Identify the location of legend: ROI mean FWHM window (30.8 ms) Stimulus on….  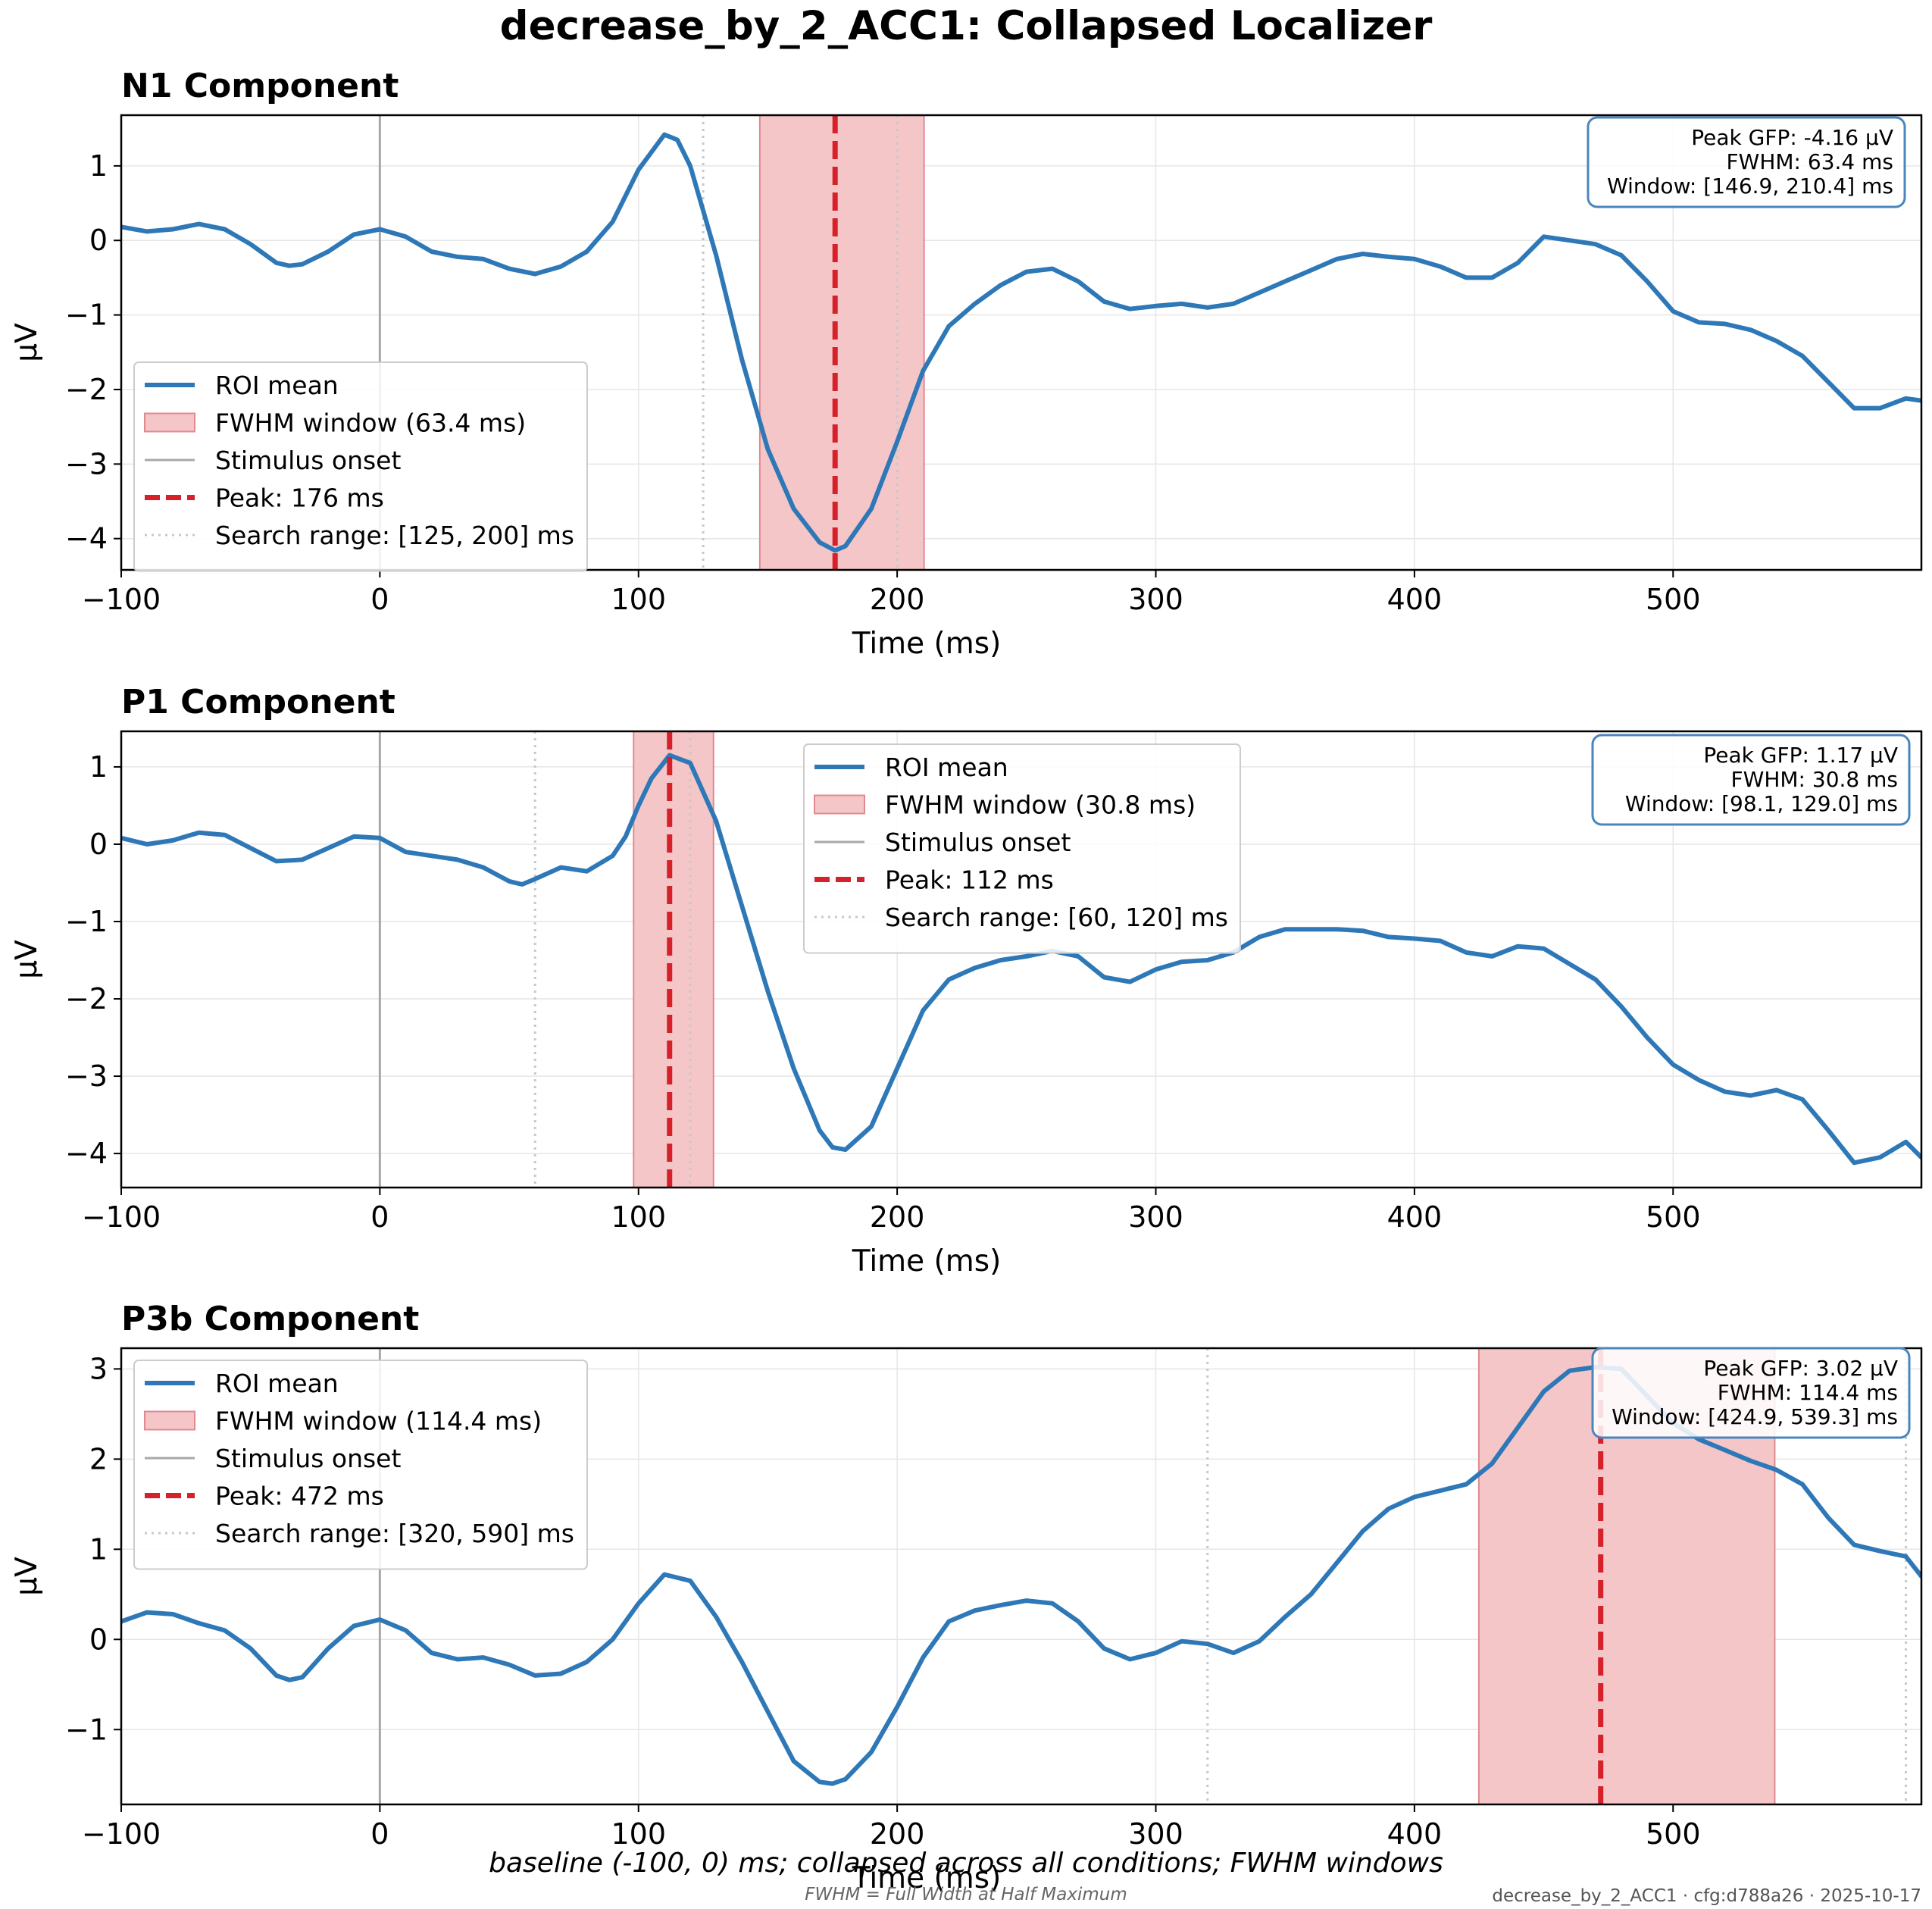
(1022, 848).